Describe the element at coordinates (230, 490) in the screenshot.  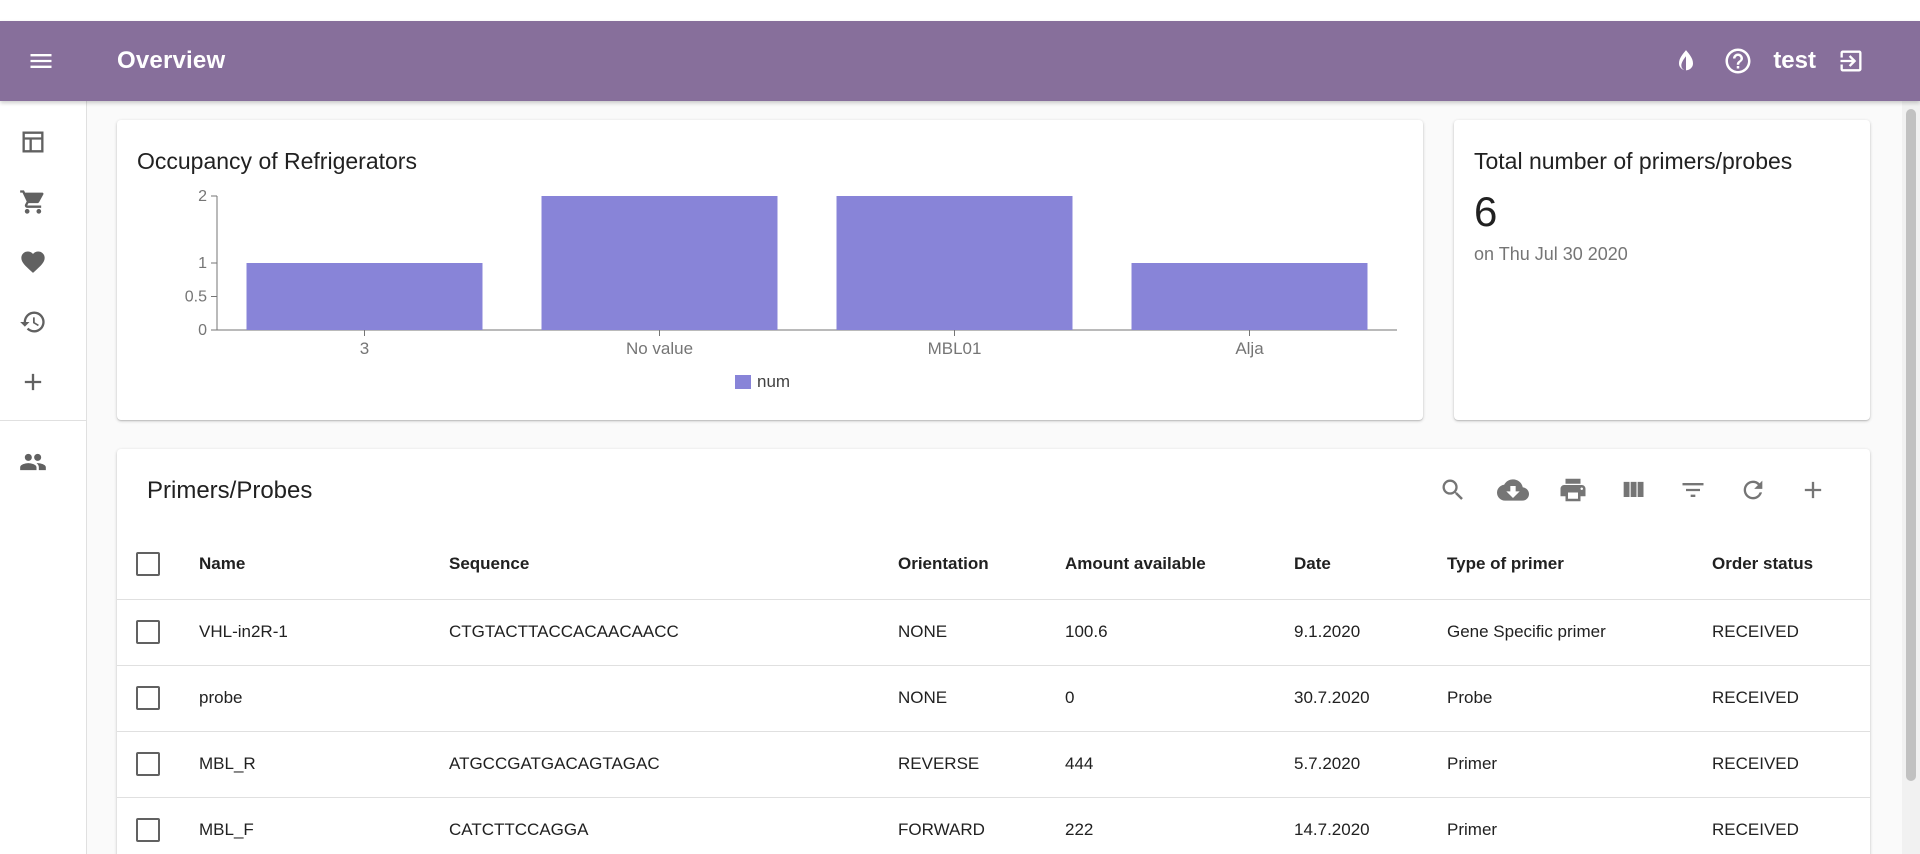
I see `table-title: Primers/Probes` at that location.